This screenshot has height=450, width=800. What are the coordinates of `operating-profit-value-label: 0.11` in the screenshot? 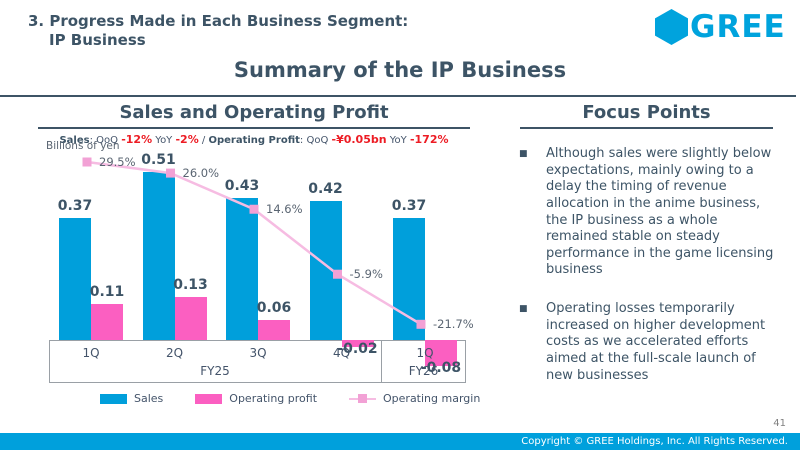 It's located at (107, 291).